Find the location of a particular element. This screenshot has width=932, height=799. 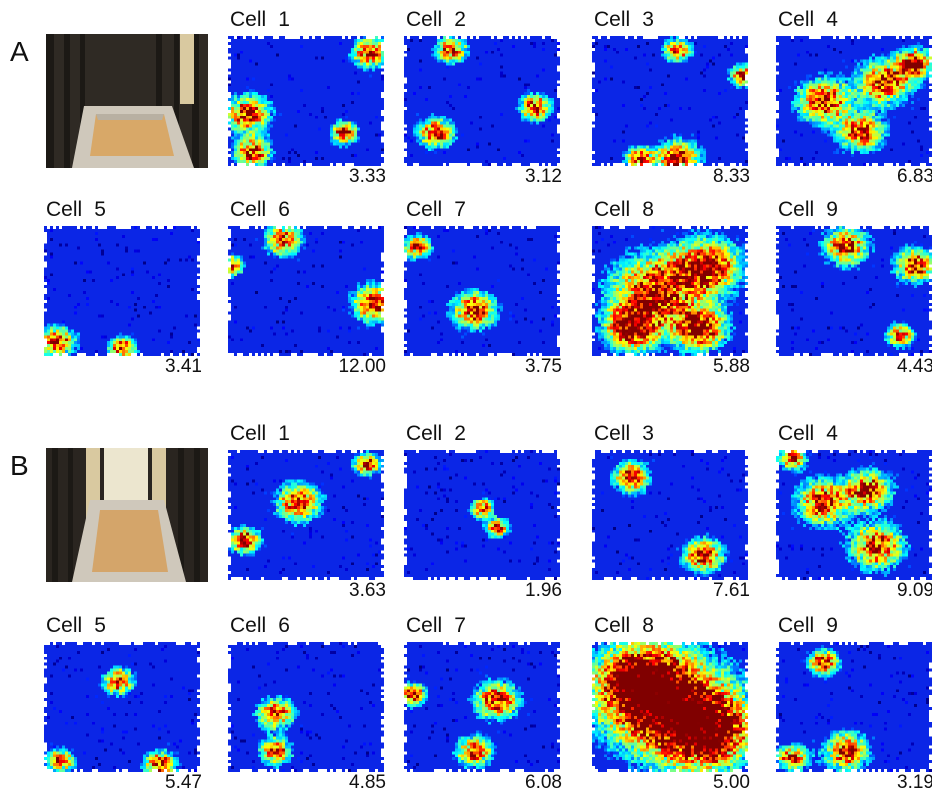

panel-b-cell-3: Cell 3 7.61 is located at coordinates (674, 514).